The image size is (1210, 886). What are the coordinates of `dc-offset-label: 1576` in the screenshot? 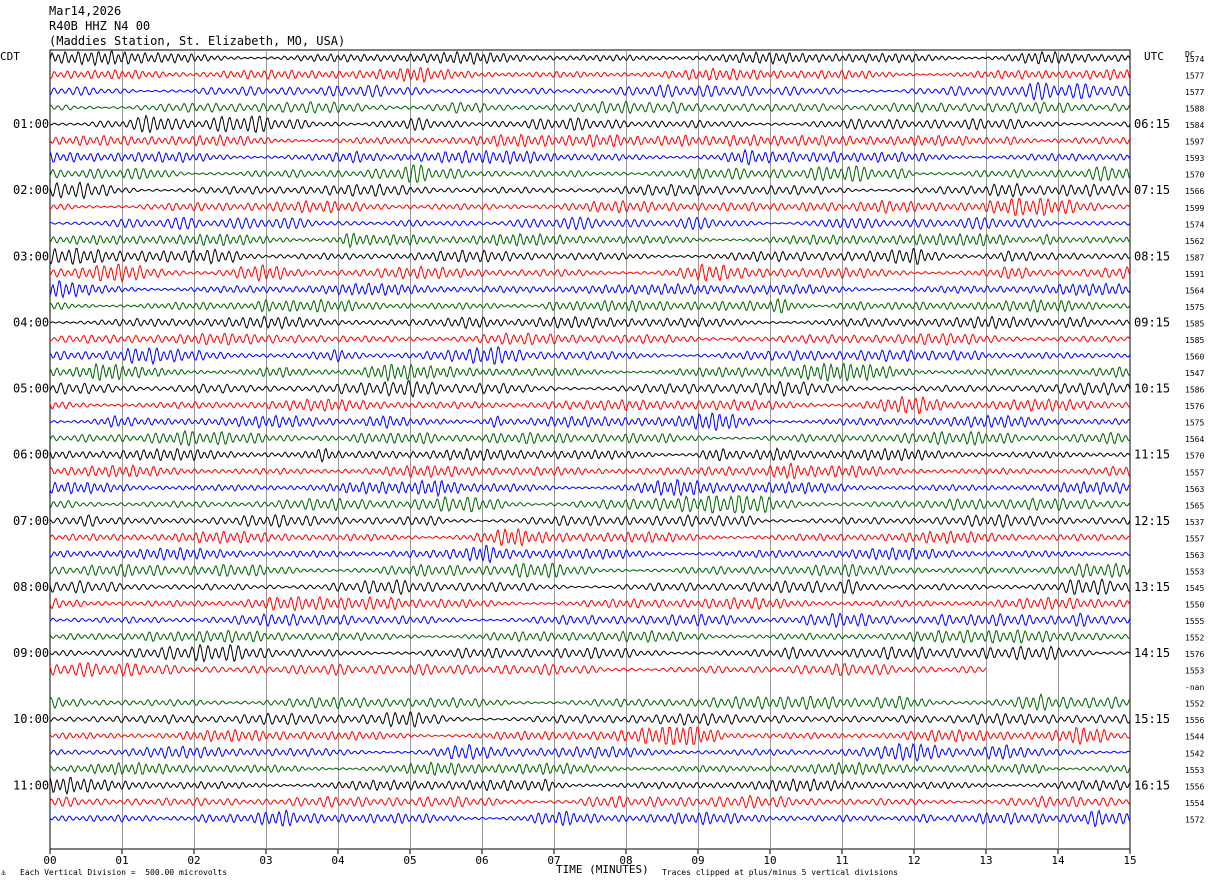 It's located at (1194, 406).